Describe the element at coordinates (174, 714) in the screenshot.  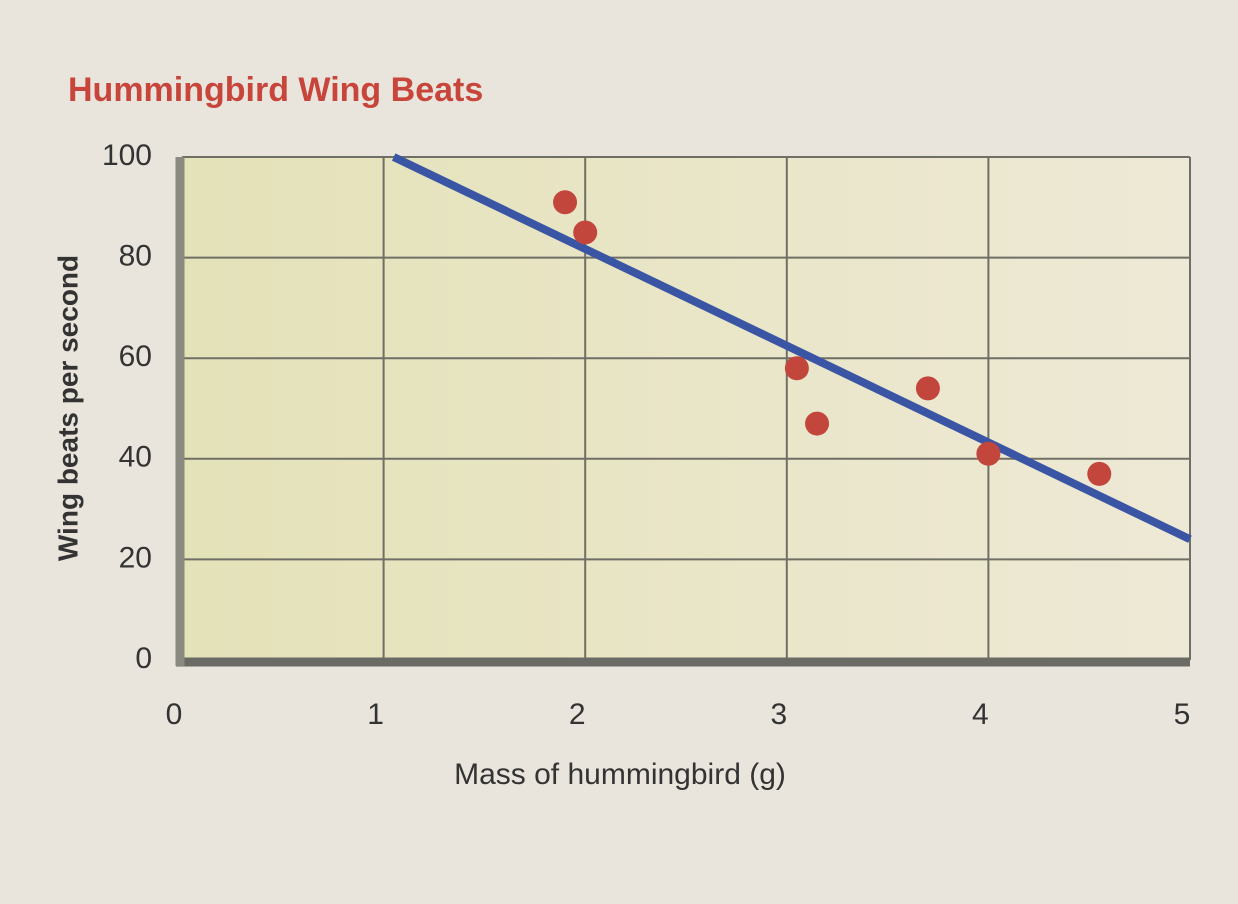
I see `x-tick-label: 0` at that location.